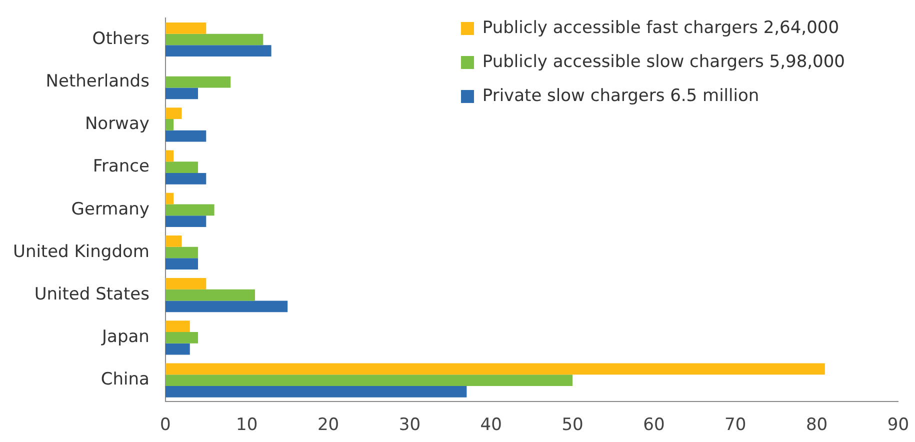 The image size is (915, 442). Describe the element at coordinates (110, 209) in the screenshot. I see `y-tick-label: Germany` at that location.